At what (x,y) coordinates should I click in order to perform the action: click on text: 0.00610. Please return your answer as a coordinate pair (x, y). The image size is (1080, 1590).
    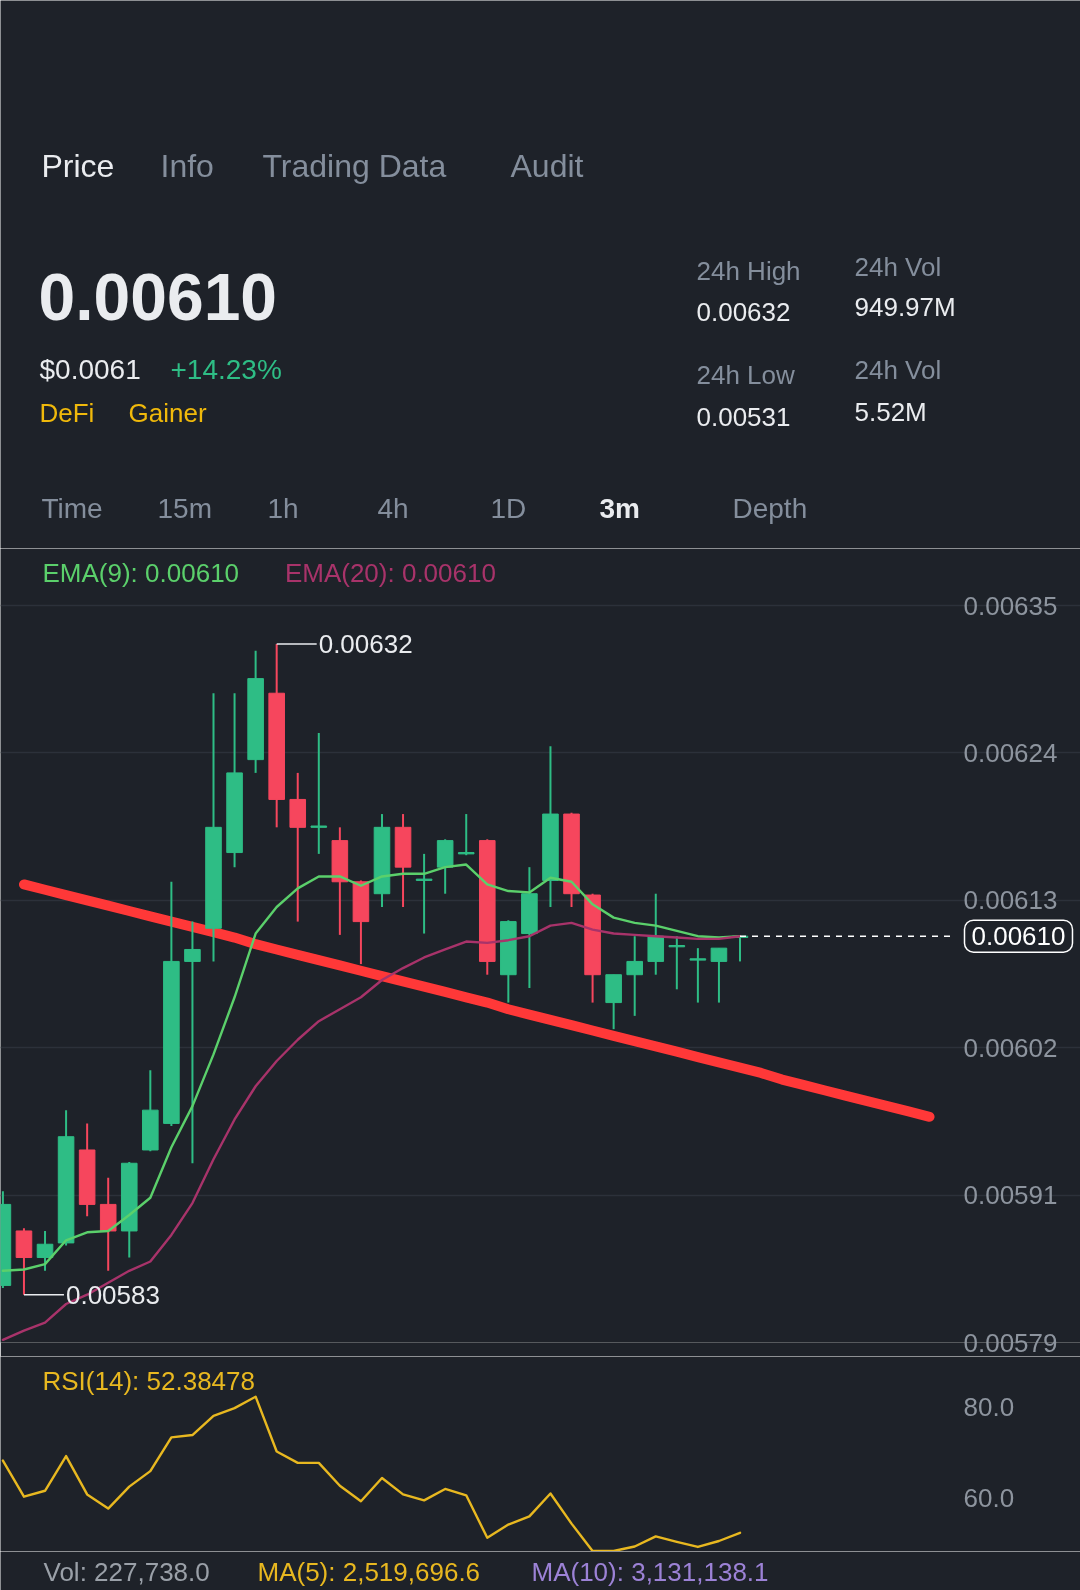
    Looking at the image, I should click on (158, 296).